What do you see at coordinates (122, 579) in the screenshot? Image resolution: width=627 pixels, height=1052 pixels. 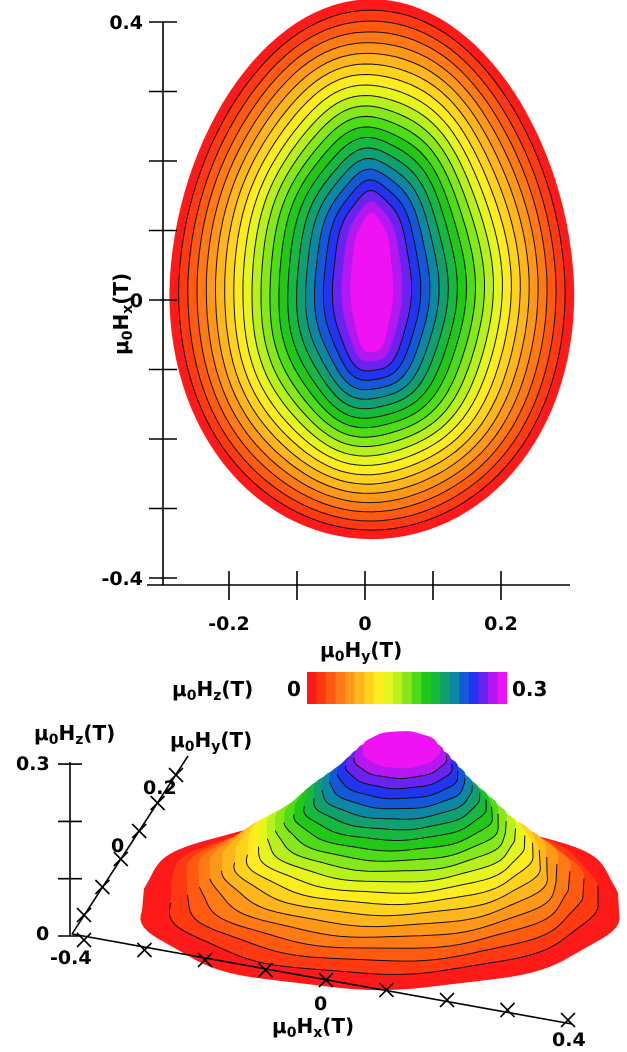 I see `top-y-tick-label: -0.4` at bounding box center [122, 579].